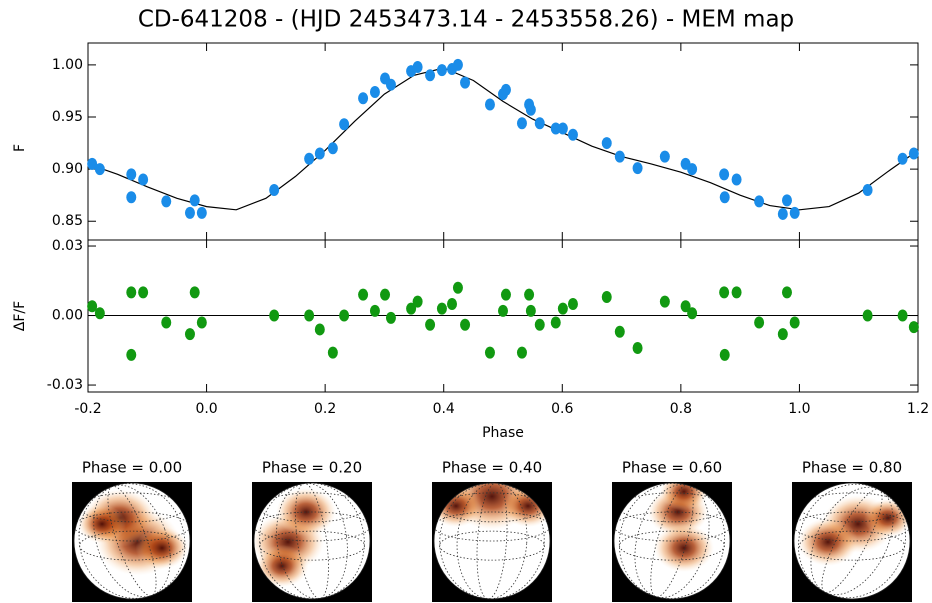 The width and height of the screenshot is (932, 603). Describe the element at coordinates (65, 385) in the screenshot. I see `y-tick-label: -0.03` at that location.